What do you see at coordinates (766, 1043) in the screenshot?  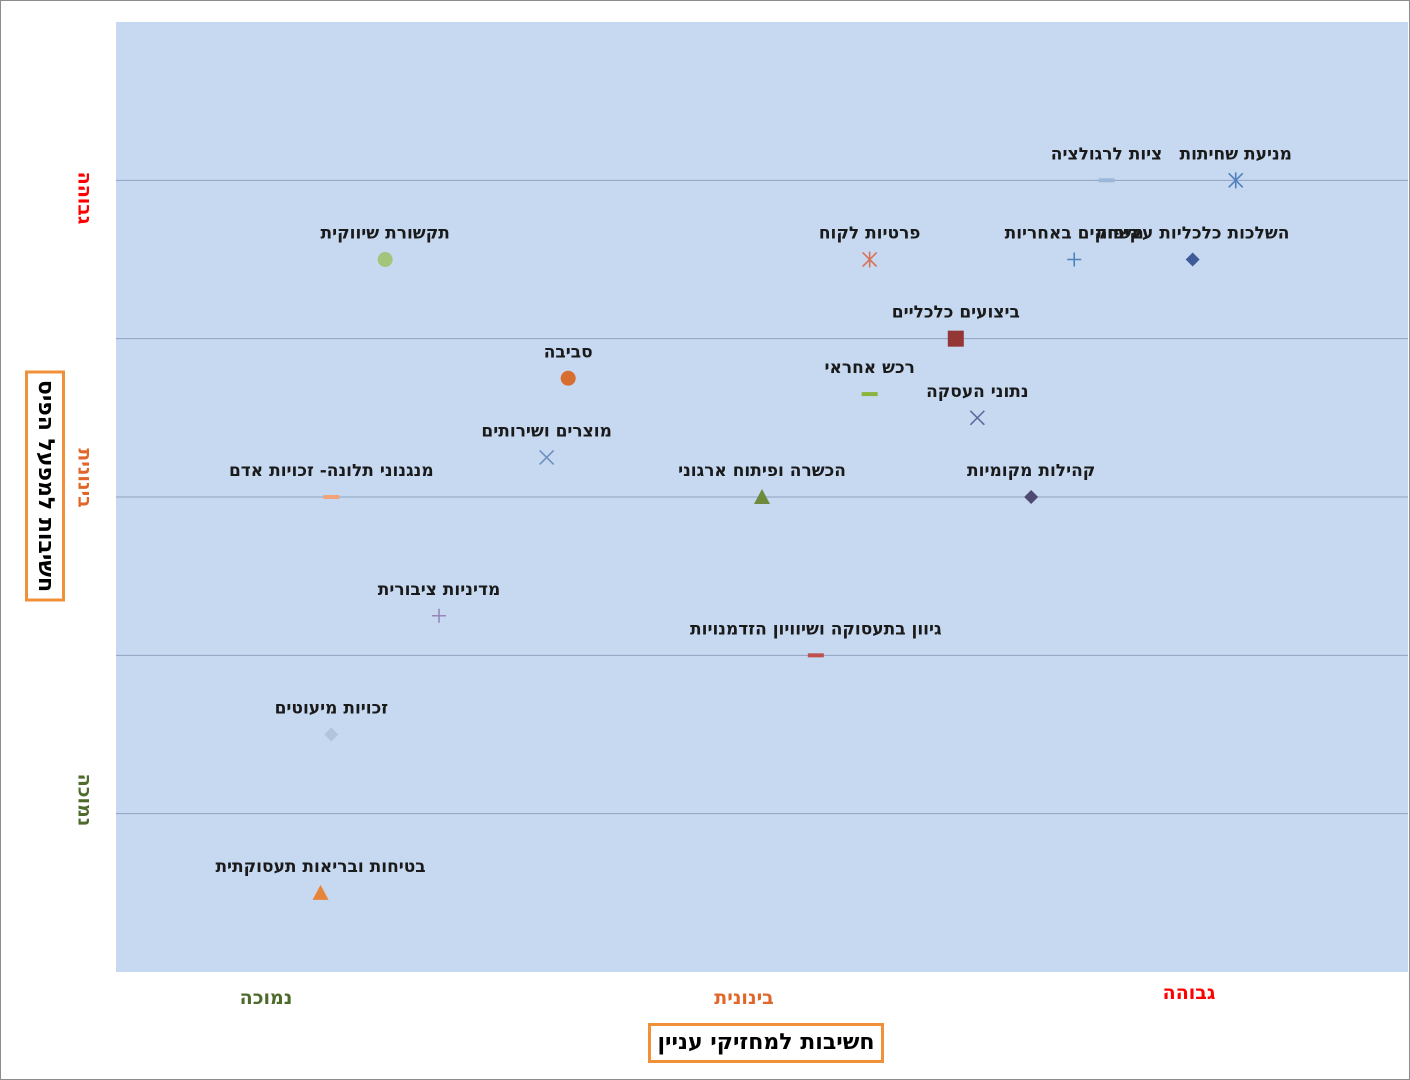 I see `x-axis-title: חשיבות למחזיקי עניין` at bounding box center [766, 1043].